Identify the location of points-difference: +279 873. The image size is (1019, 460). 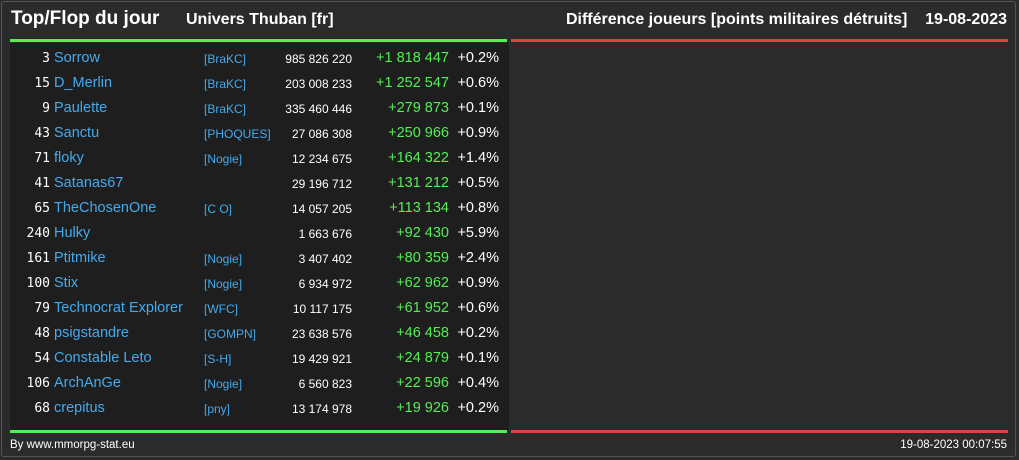
(418, 108).